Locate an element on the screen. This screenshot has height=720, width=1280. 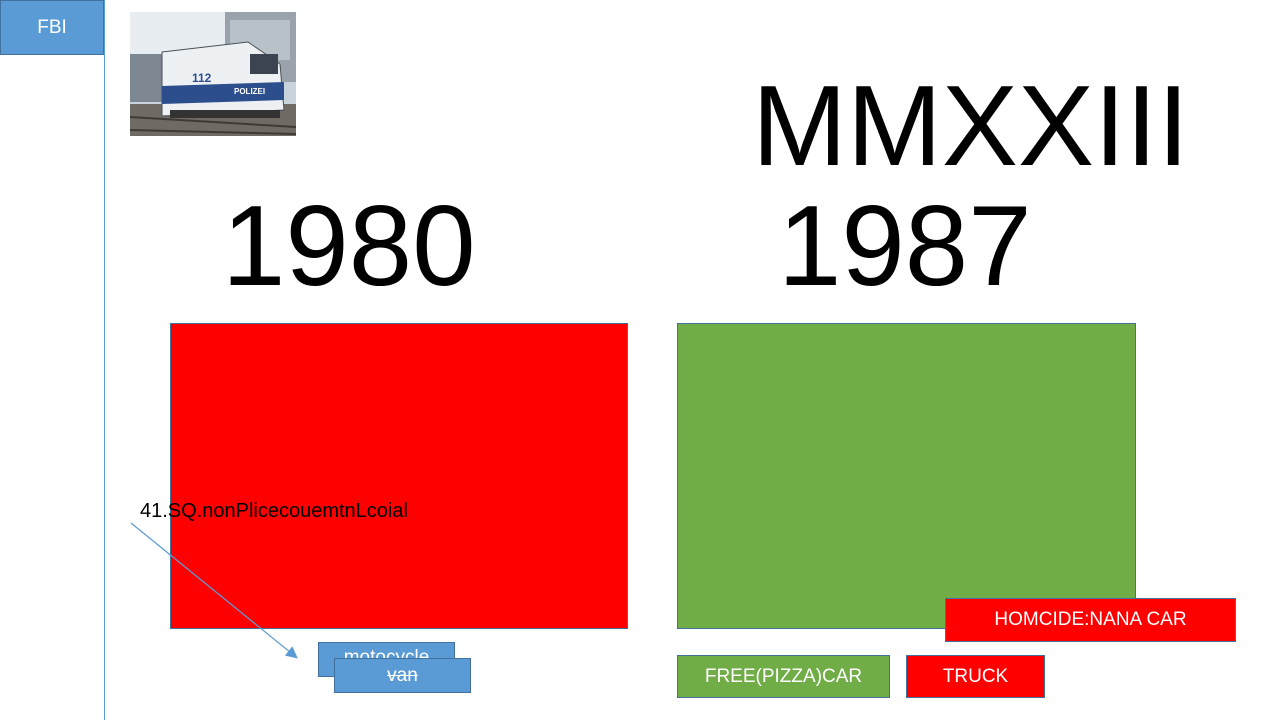
year-right-heading: 1987 is located at coordinates (905, 246).